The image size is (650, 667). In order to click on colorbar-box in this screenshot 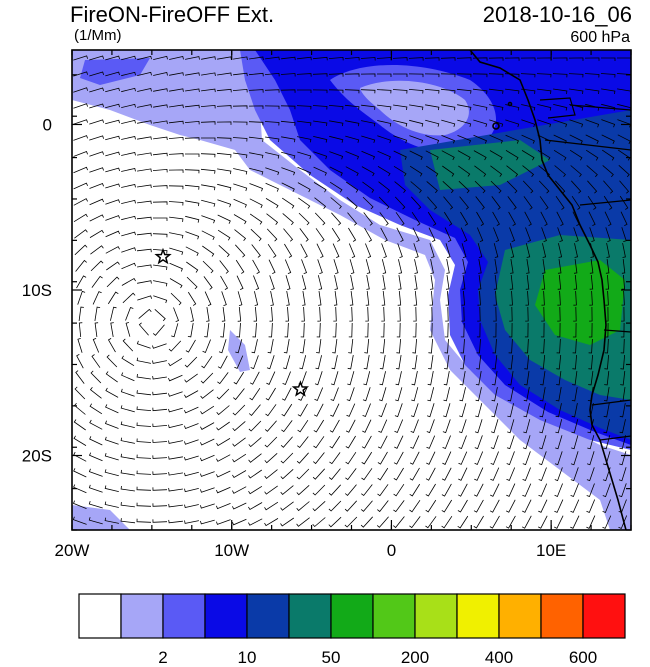, I will do `click(520, 616)`.